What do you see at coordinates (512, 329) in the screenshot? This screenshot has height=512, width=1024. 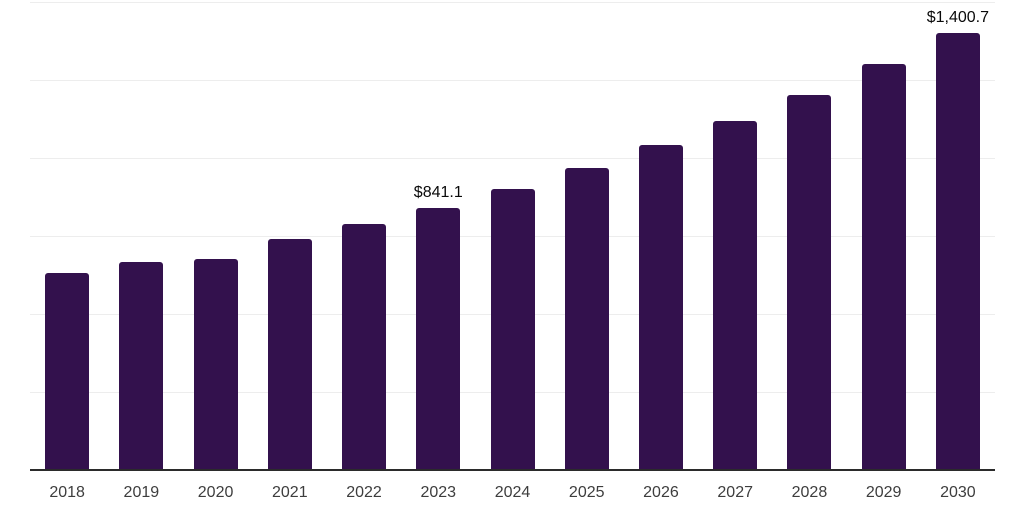 I see `bar-2024` at bounding box center [512, 329].